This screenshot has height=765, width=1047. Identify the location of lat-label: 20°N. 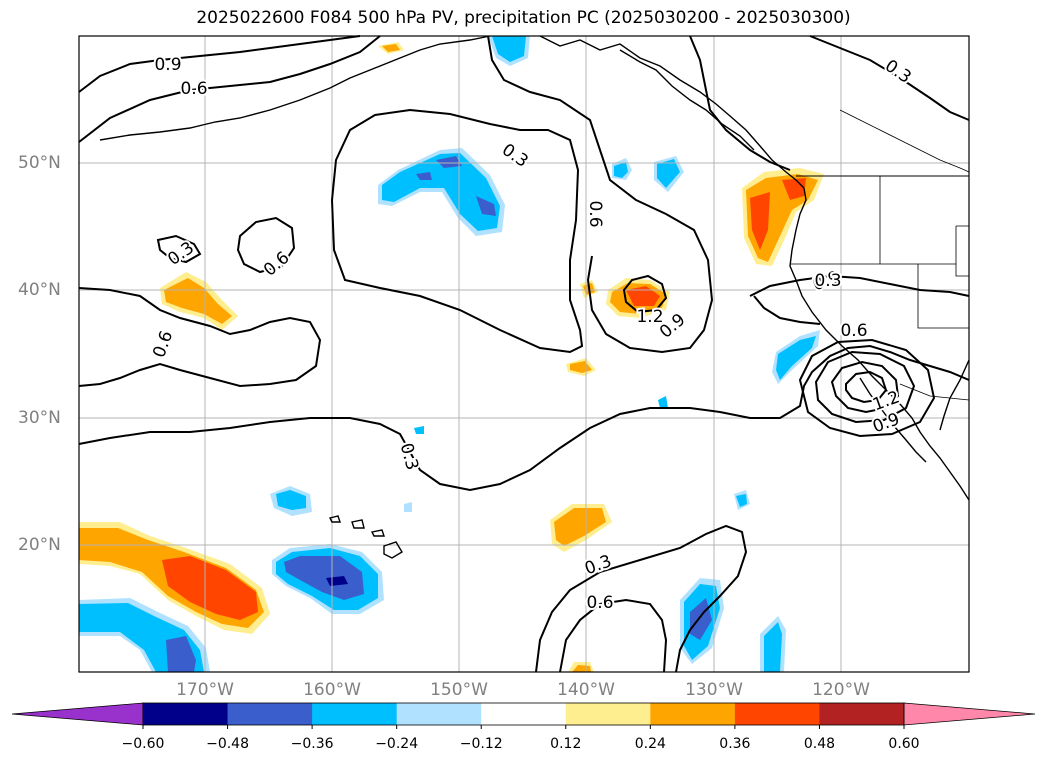
(39, 545).